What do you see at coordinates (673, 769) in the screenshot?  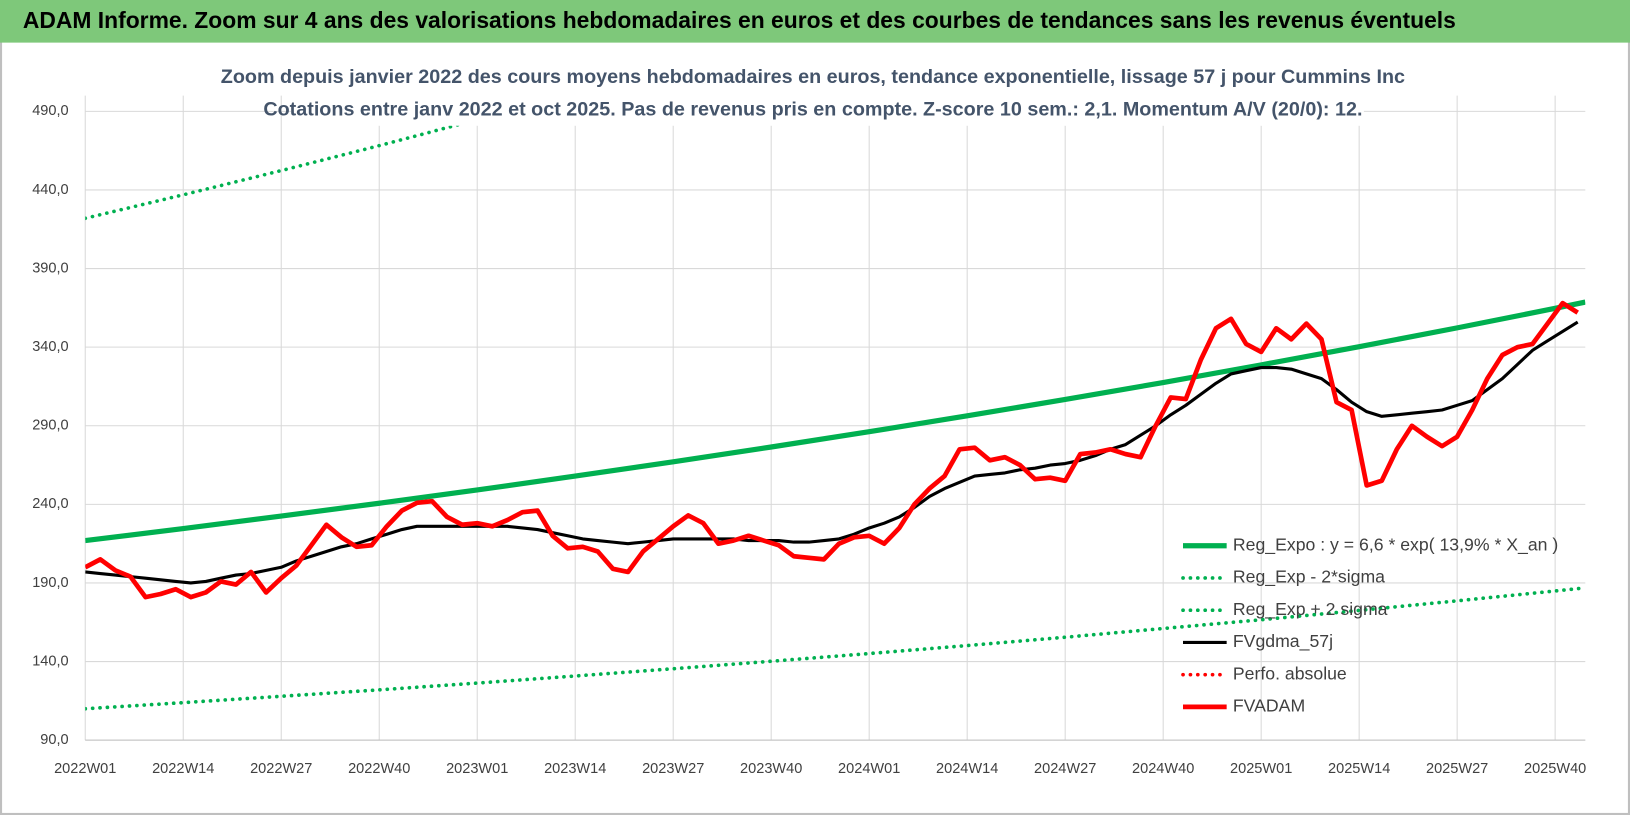 I see `x-tick-label: 2023W27` at bounding box center [673, 769].